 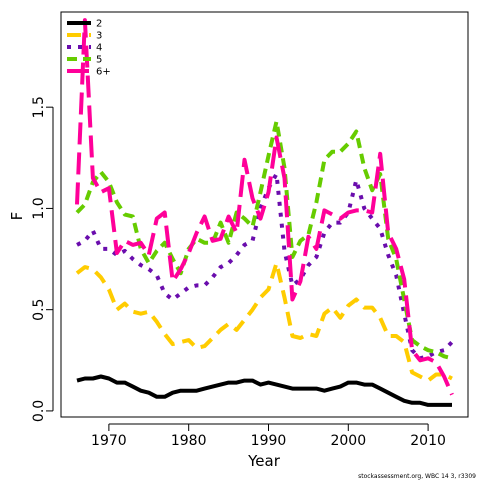 What do you see at coordinates (264, 461) in the screenshot?
I see `x-axis-label: Year` at bounding box center [264, 461].